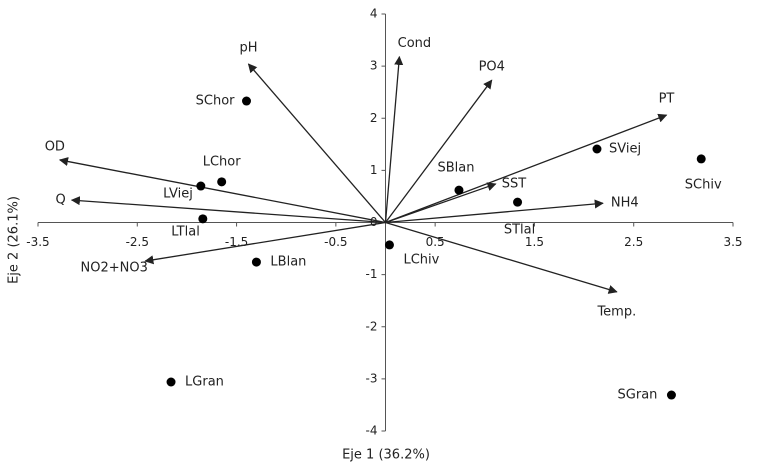 Image resolution: width=758 pixels, height=470 pixels. Describe the element at coordinates (55, 146) in the screenshot. I see `vector-label: OD` at that location.